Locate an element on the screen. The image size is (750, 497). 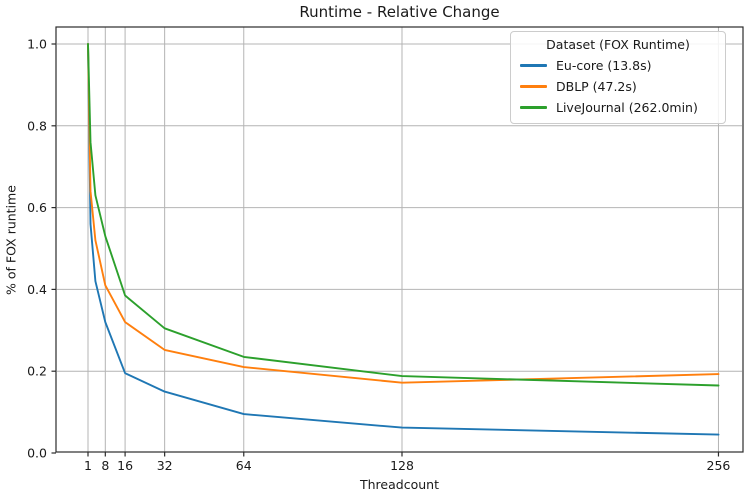
line-swatch-eu-core is located at coordinates (533, 65).